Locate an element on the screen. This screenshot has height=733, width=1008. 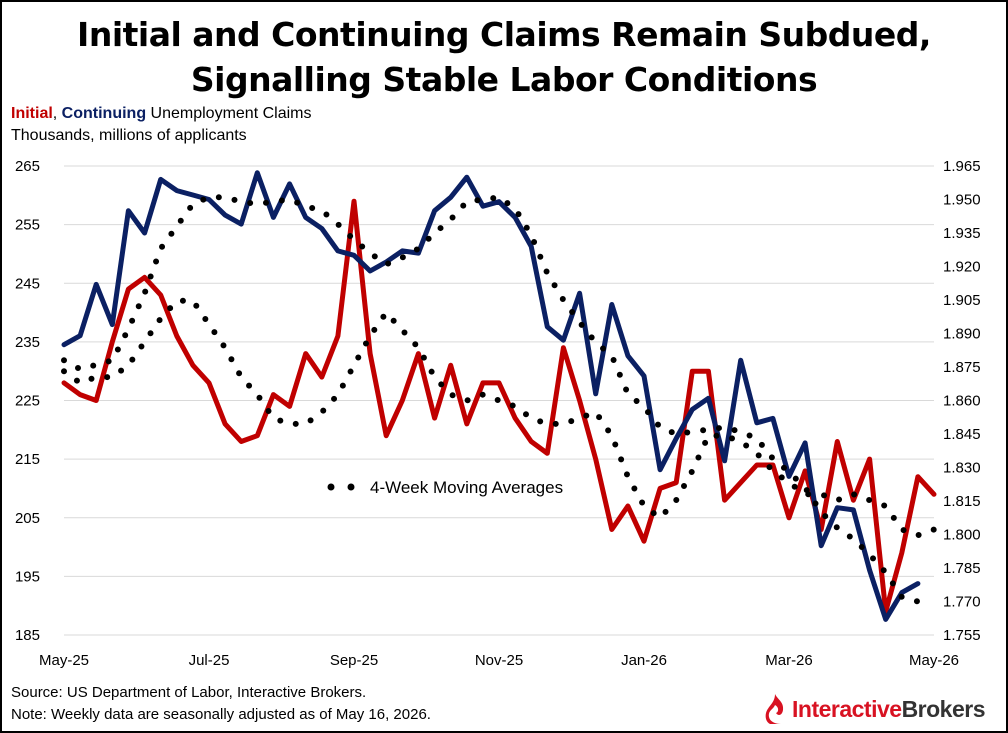
x-tick-label: Mar-26 is located at coordinates (789, 660).